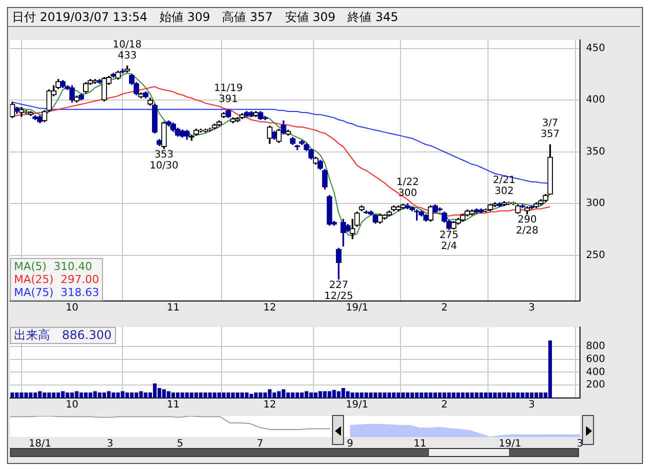  I want to click on annotation: 353 10/30, so click(164, 160).